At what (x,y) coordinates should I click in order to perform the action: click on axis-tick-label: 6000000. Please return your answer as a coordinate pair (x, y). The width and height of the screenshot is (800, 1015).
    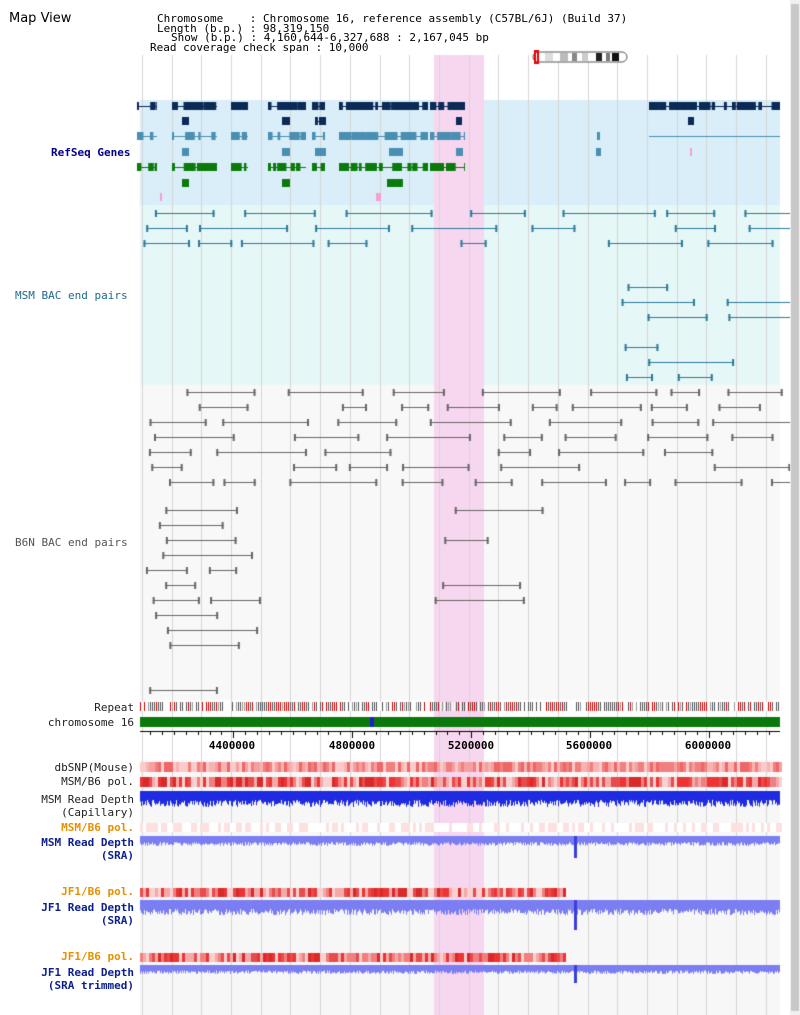
    Looking at the image, I should click on (708, 745).